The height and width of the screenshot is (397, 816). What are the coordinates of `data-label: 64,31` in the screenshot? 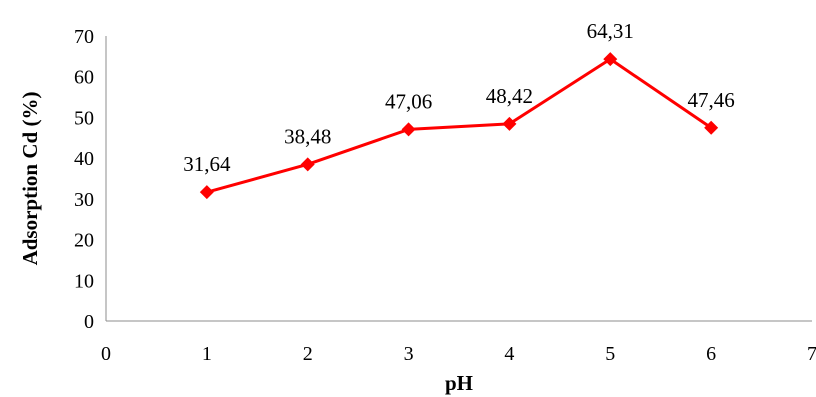 It's located at (610, 31).